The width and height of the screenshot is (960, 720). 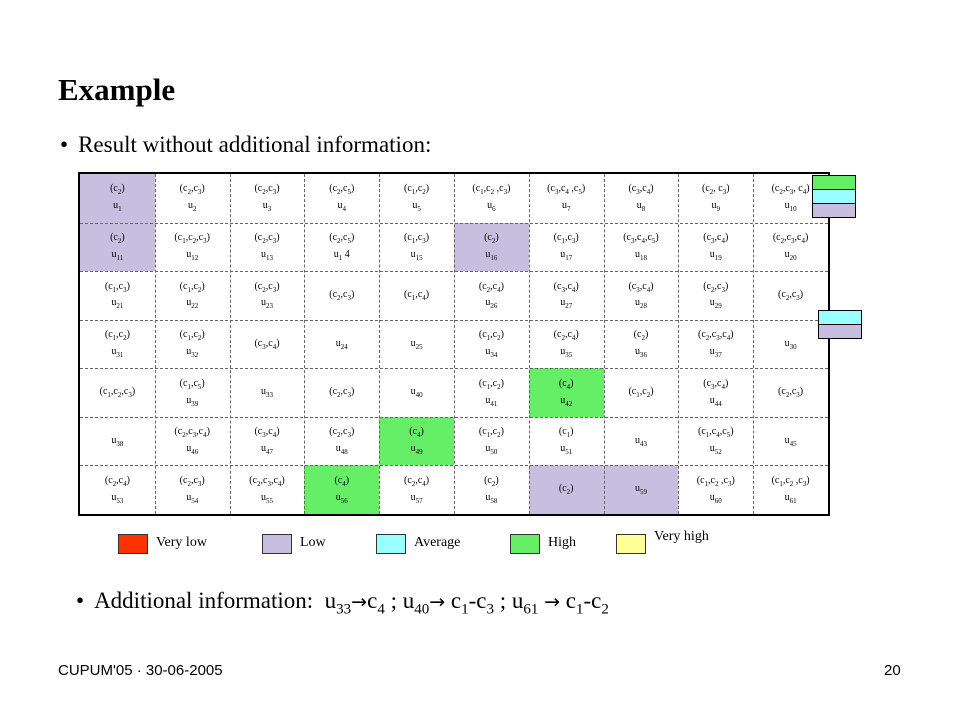 What do you see at coordinates (790, 247) in the screenshot?
I see `grid-cell: (c2,c3,c4) u20` at bounding box center [790, 247].